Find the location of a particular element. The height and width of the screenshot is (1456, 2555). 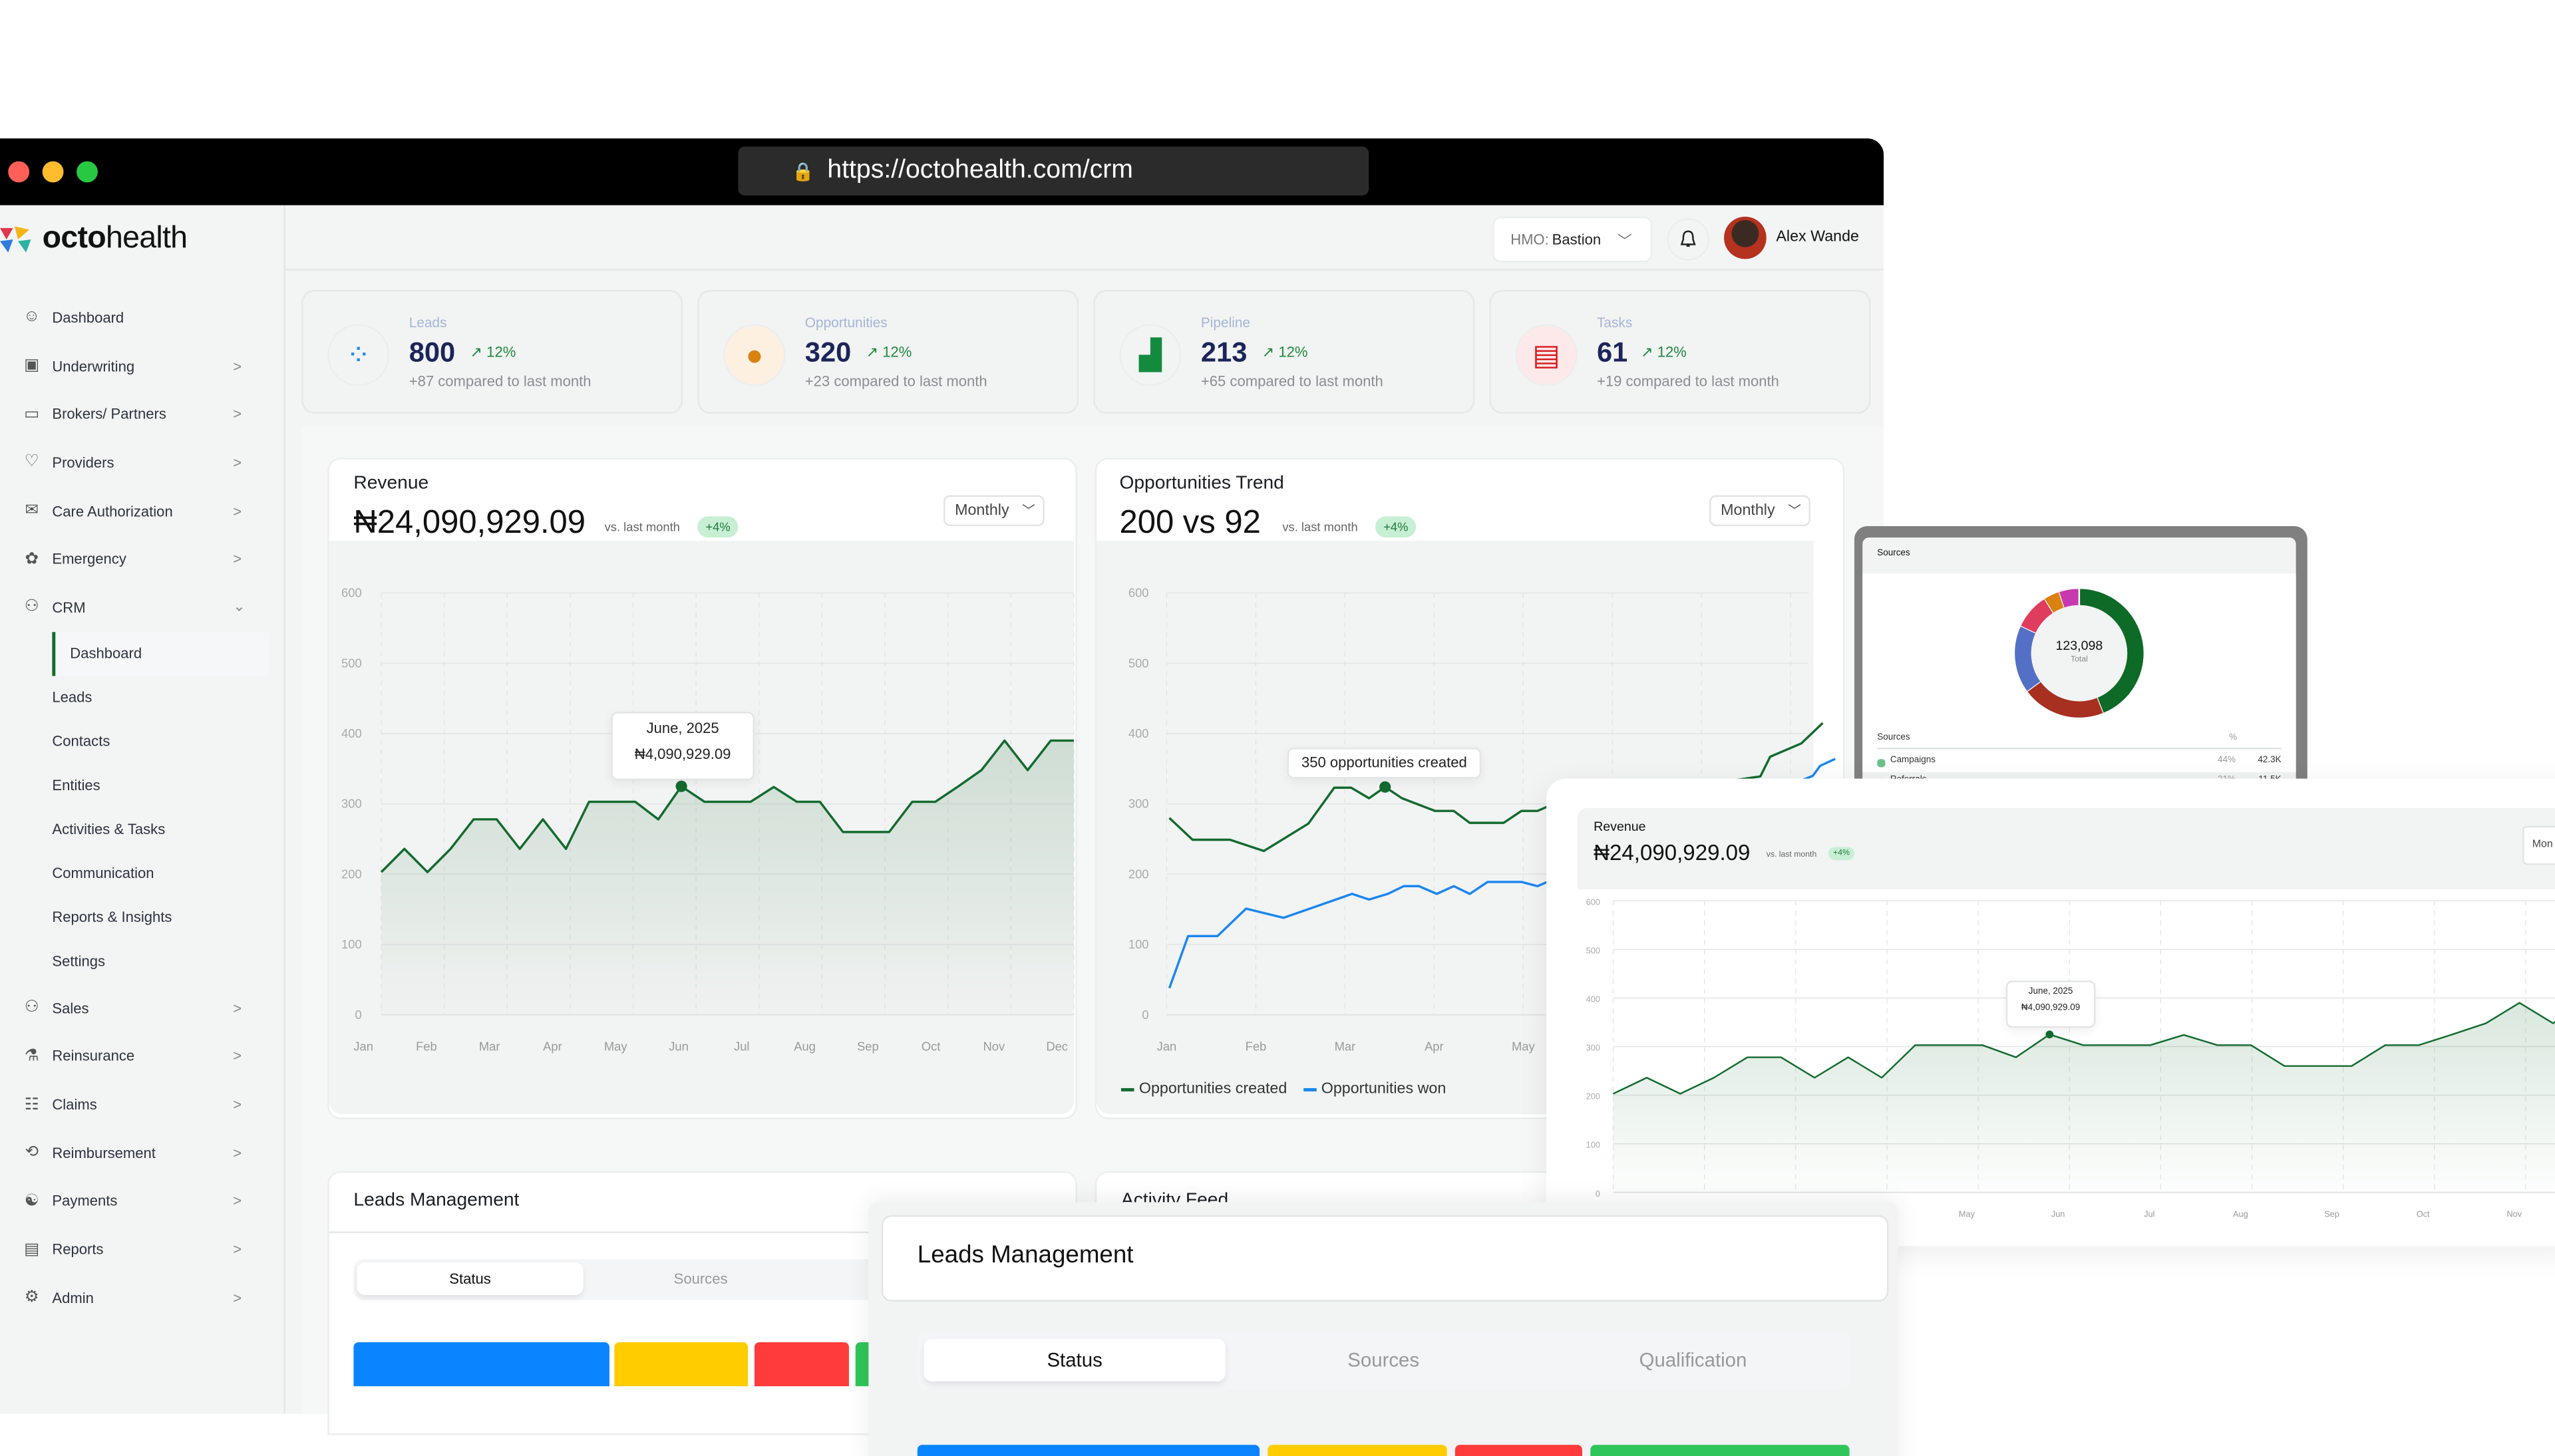

brand-logo-light: health is located at coordinates (146, 238).